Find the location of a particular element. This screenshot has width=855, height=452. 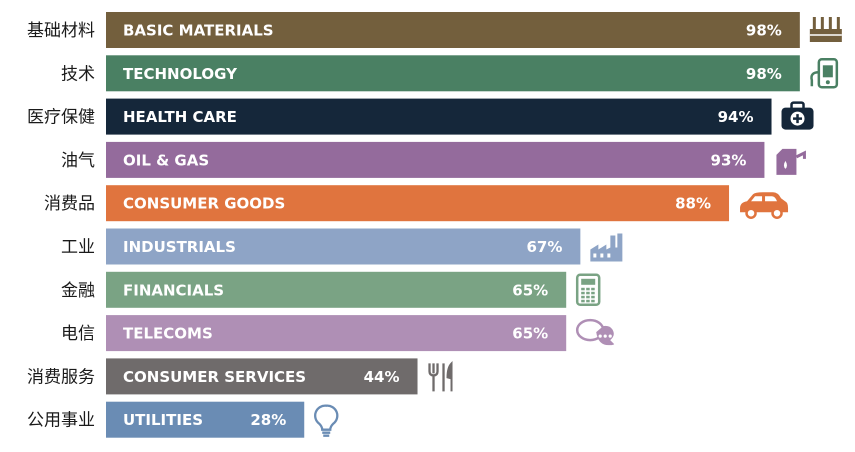

bar-label: INDUSTRIALS is located at coordinates (179, 247).